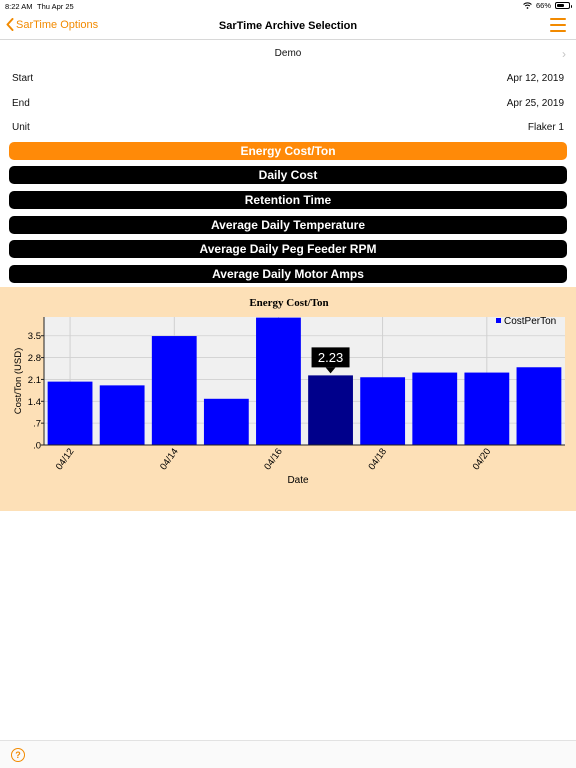  I want to click on bars, so click(304, 381).